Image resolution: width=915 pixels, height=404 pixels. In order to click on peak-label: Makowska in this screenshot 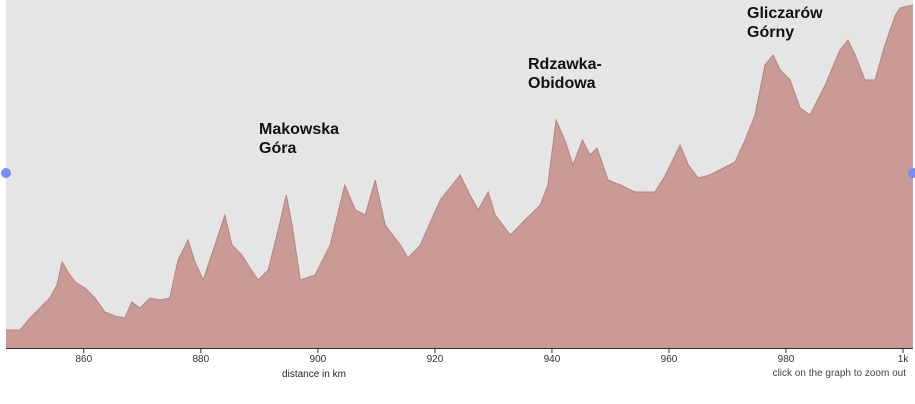, I will do `click(299, 129)`.